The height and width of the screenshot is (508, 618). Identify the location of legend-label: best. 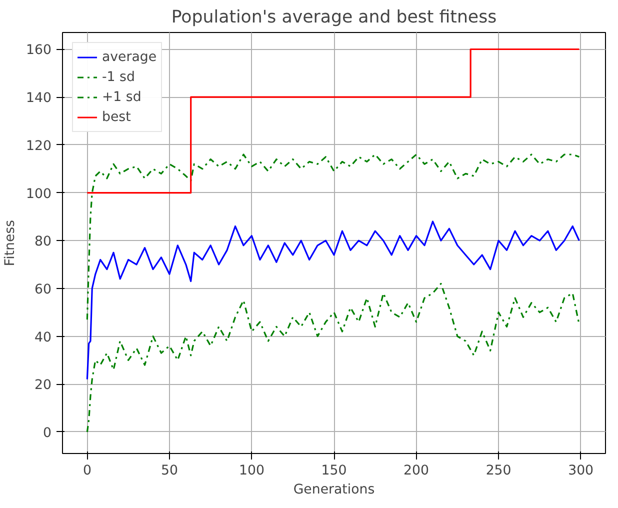
(116, 117).